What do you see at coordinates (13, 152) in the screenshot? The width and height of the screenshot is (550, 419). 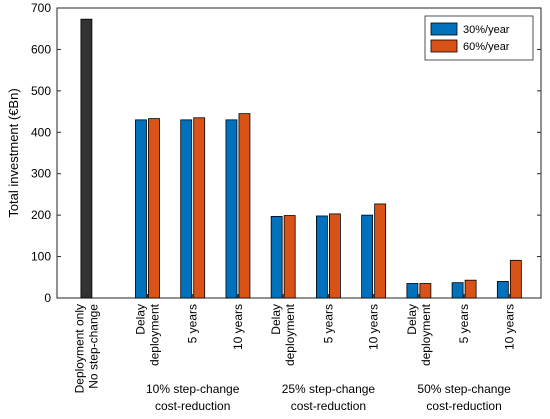 I see `y-axis-label: Total investment (€Bn)` at bounding box center [13, 152].